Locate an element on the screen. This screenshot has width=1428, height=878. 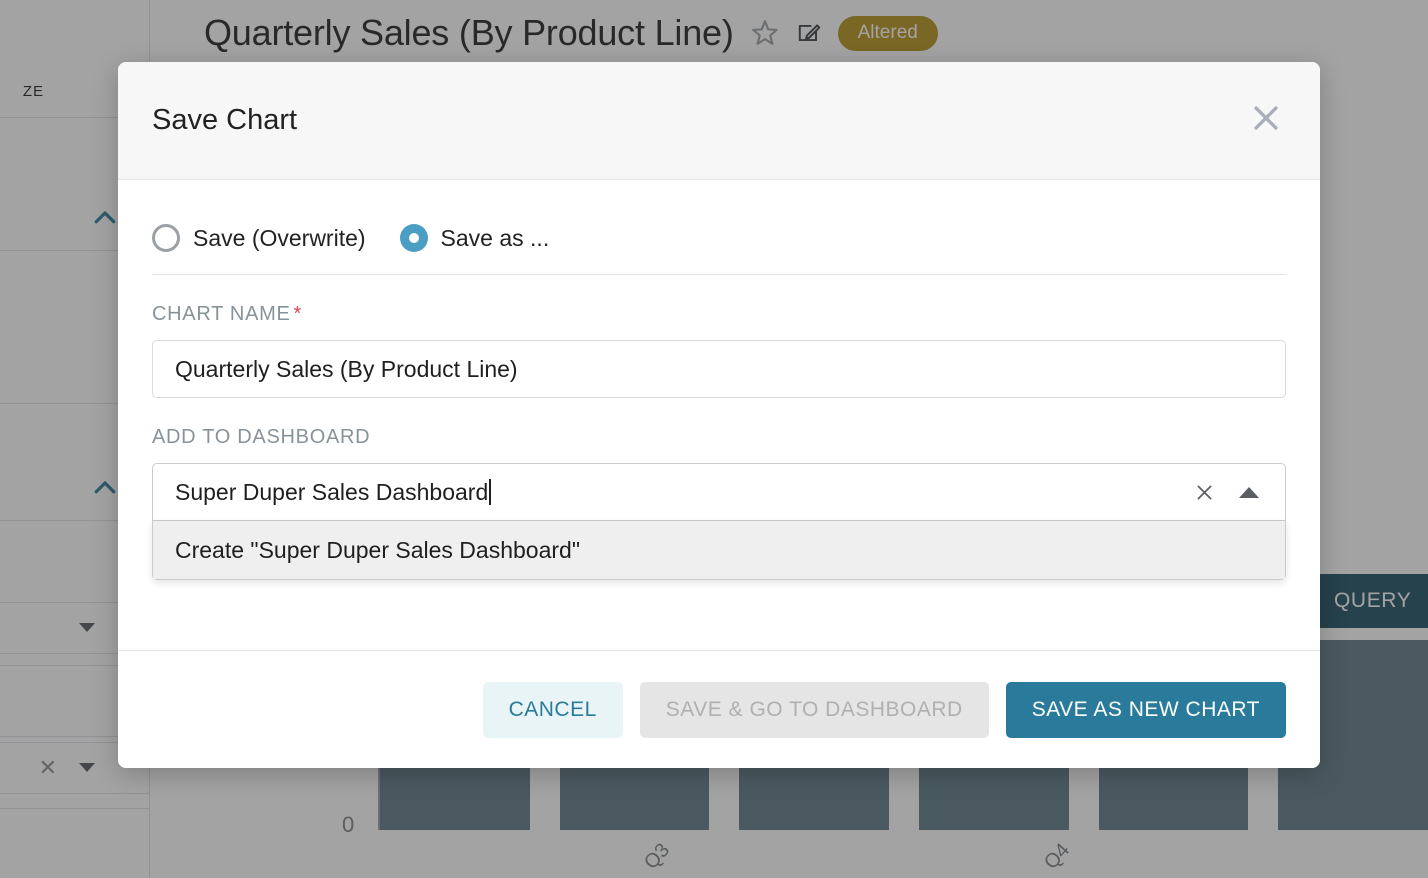
dashboard-select-value: Super Duper Sales Dashboard is located at coordinates (332, 491).